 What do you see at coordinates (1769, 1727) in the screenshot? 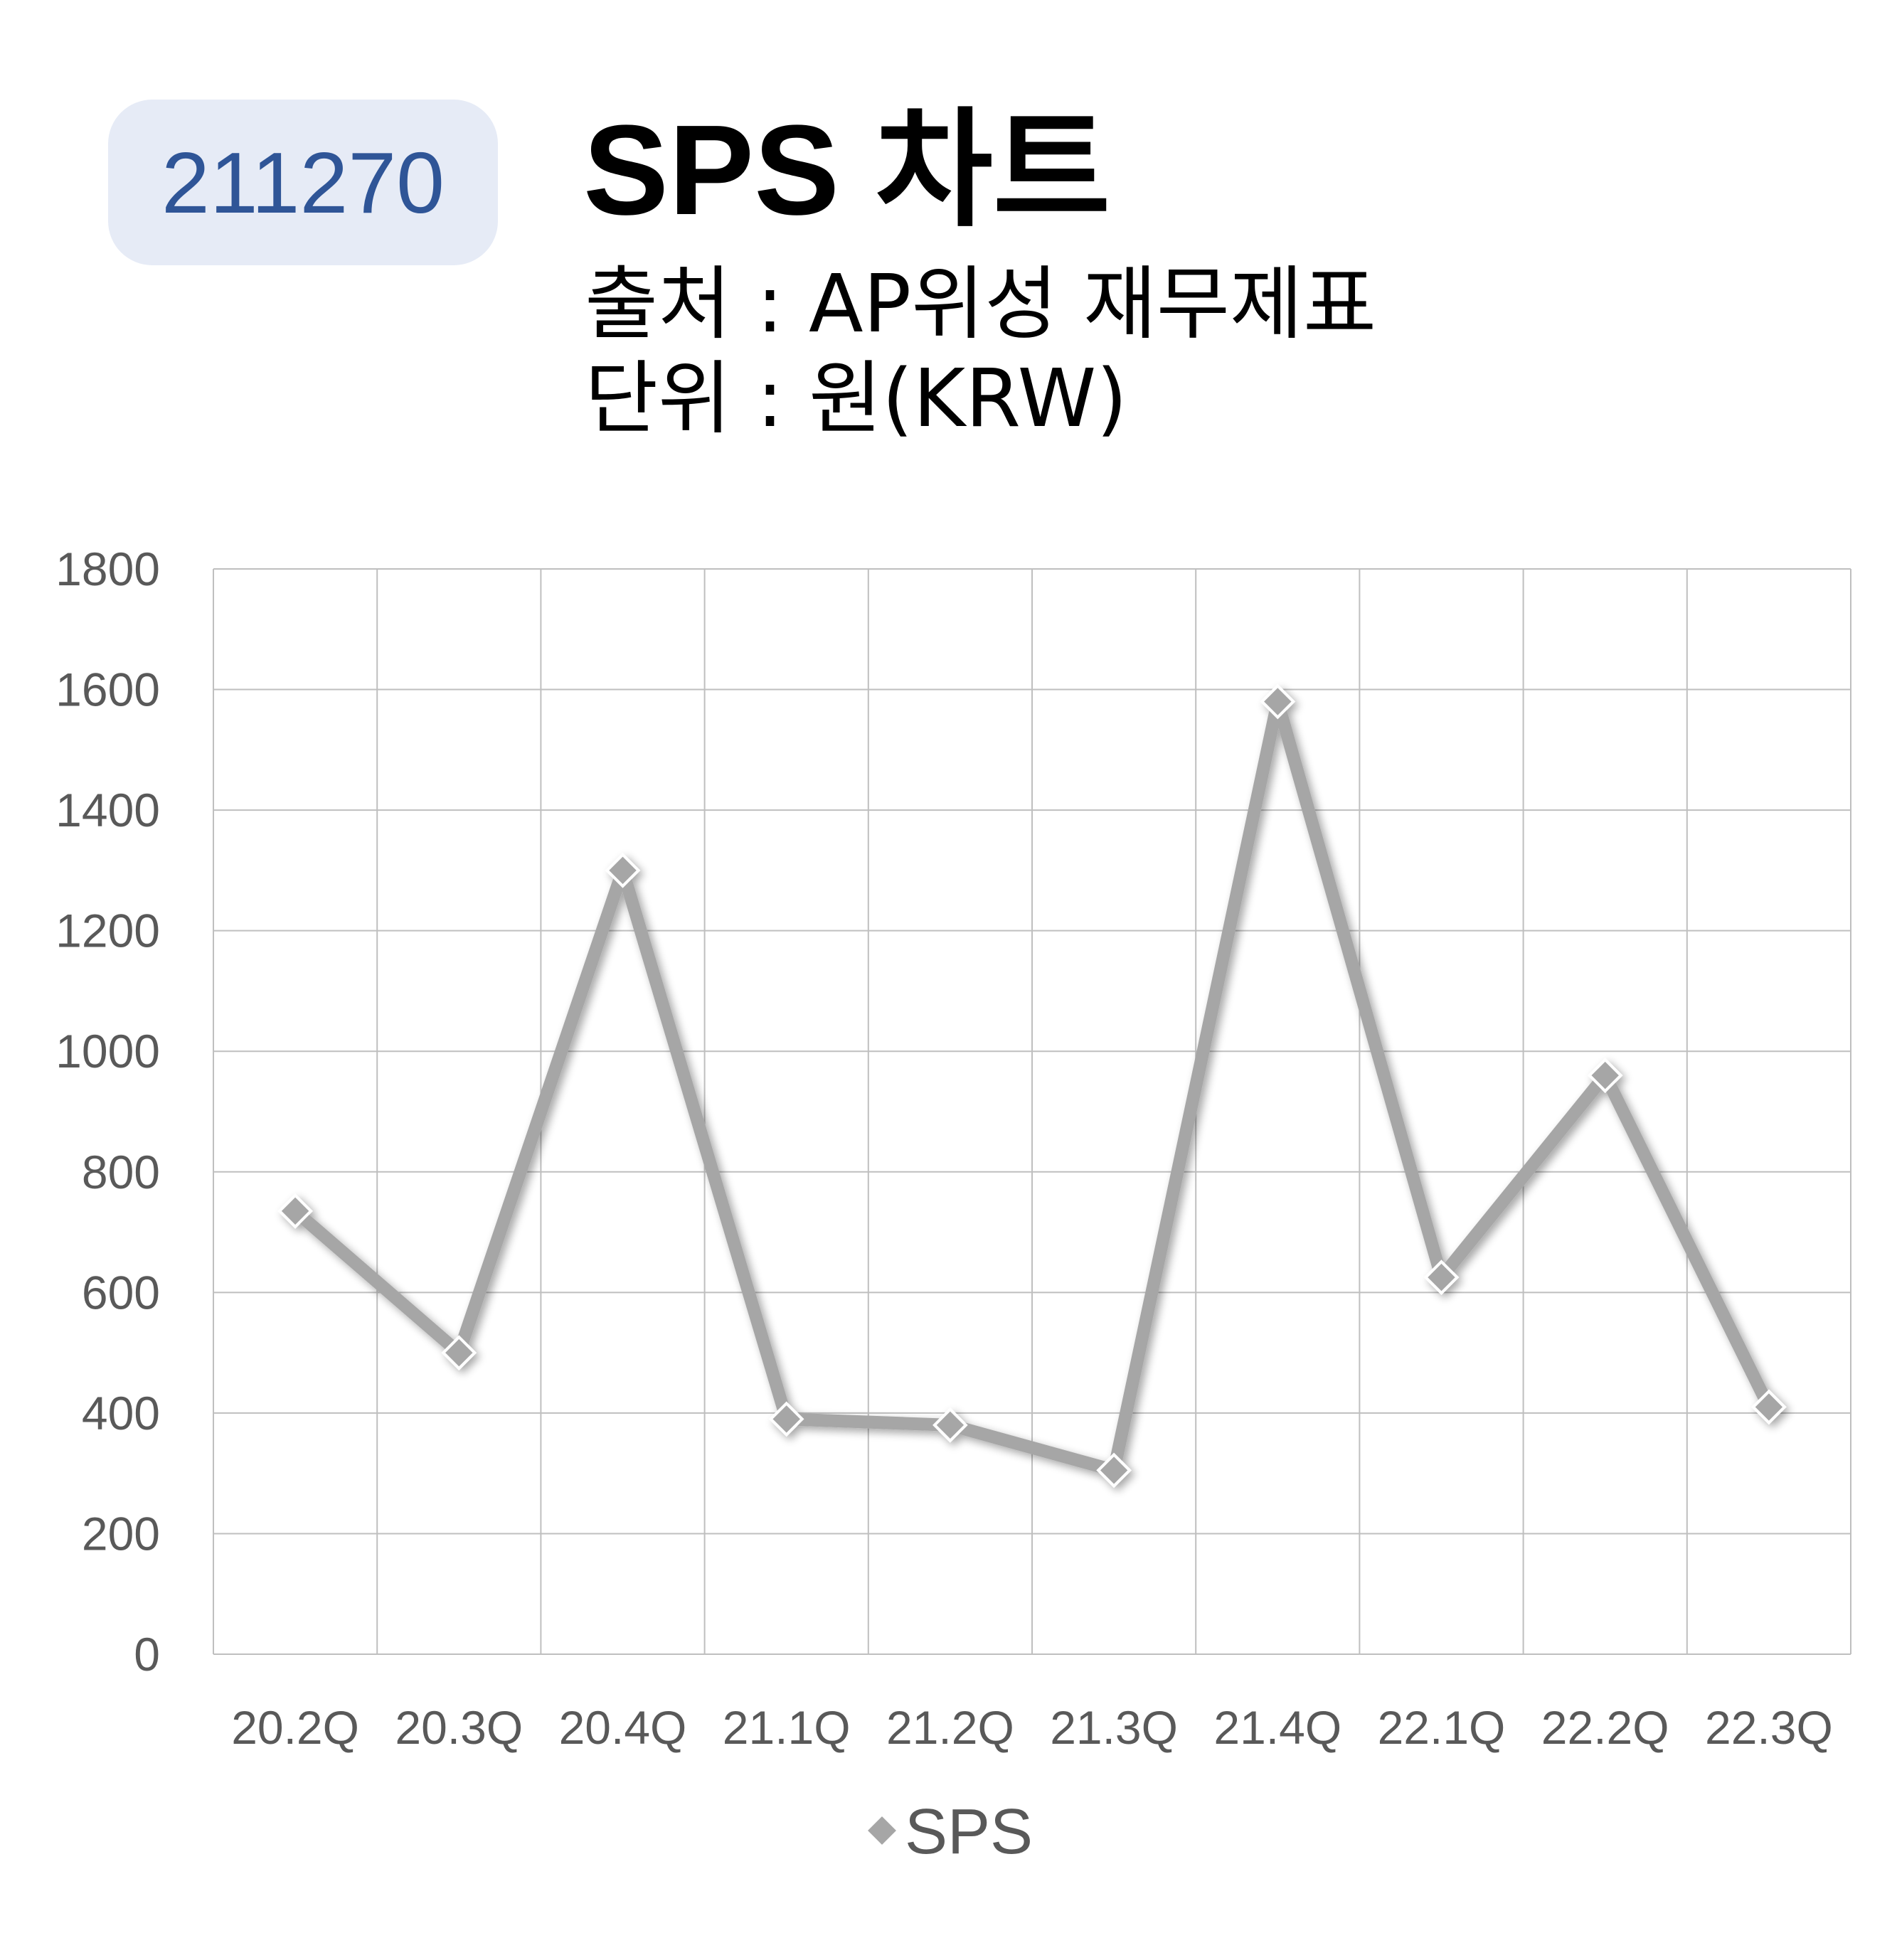
I see `x-tick-label: 22.3Q` at bounding box center [1769, 1727].